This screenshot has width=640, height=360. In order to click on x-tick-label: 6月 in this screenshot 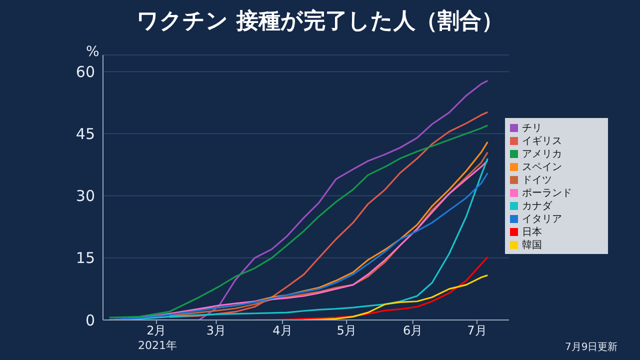, I will do `click(413, 331)`.